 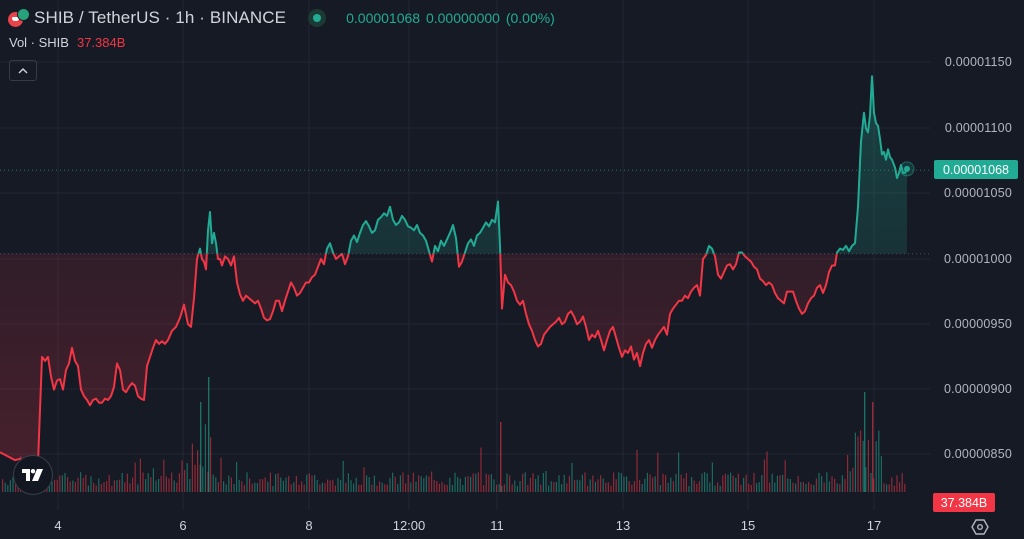 I want to click on tradingview-logo-icon, so click(x=33, y=475).